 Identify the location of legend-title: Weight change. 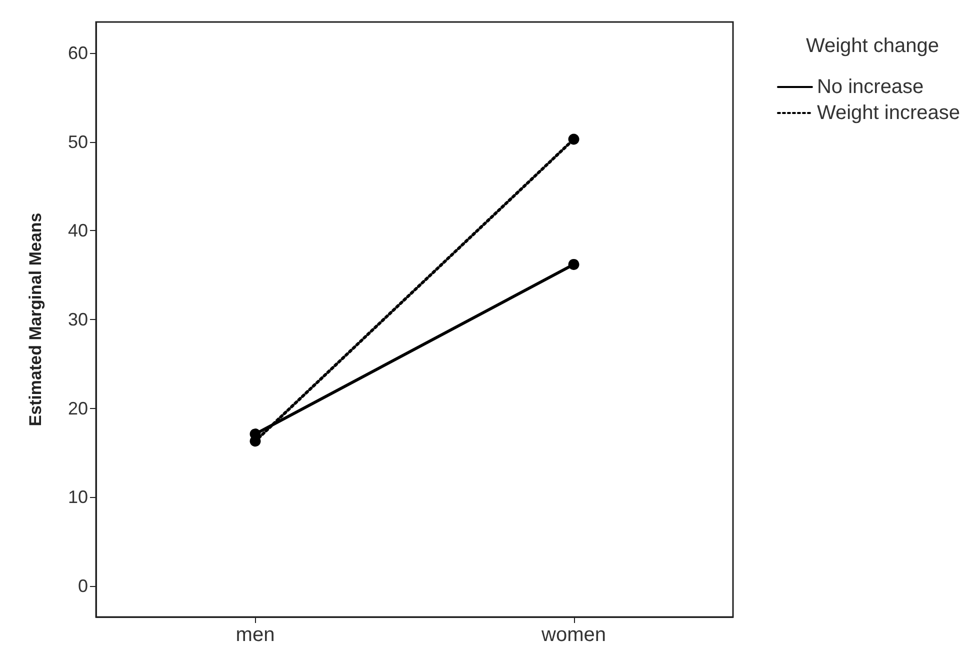
(873, 46).